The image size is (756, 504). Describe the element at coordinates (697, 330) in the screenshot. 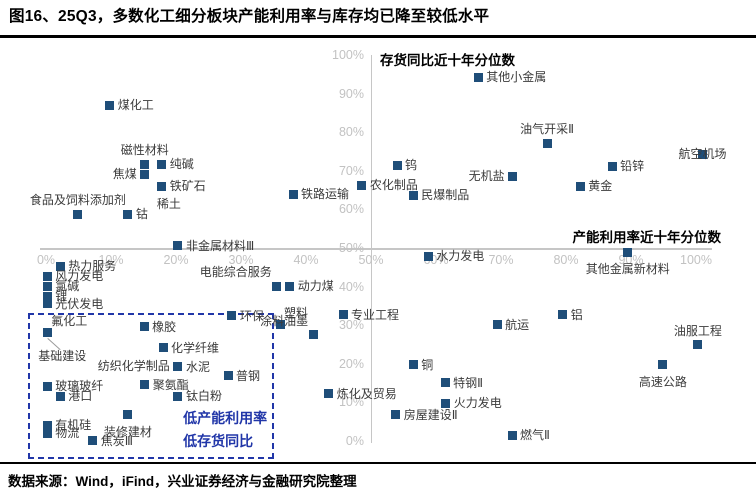

I see `data-point-label: 油服工程` at that location.